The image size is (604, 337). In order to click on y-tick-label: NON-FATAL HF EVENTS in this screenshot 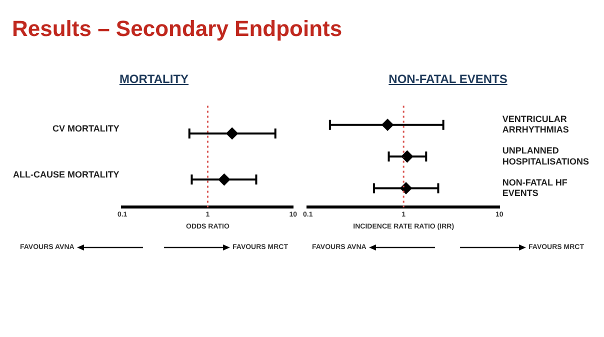, I will do `click(535, 187)`.